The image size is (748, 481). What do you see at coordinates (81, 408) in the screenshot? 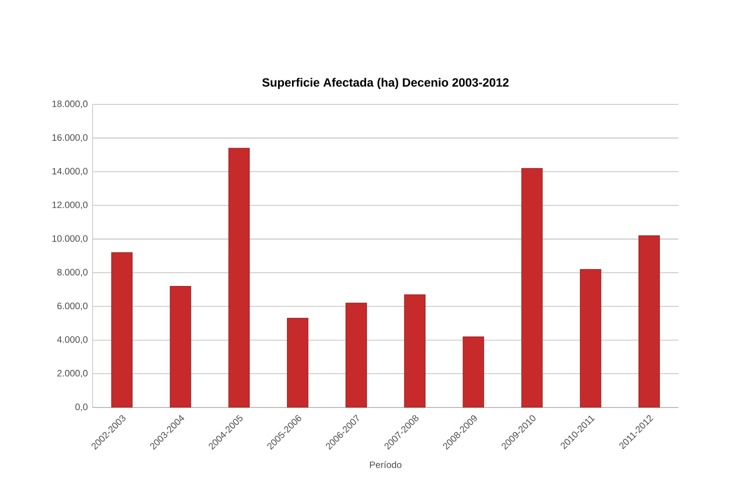
I see `y-tick-label: 0,0` at bounding box center [81, 408].